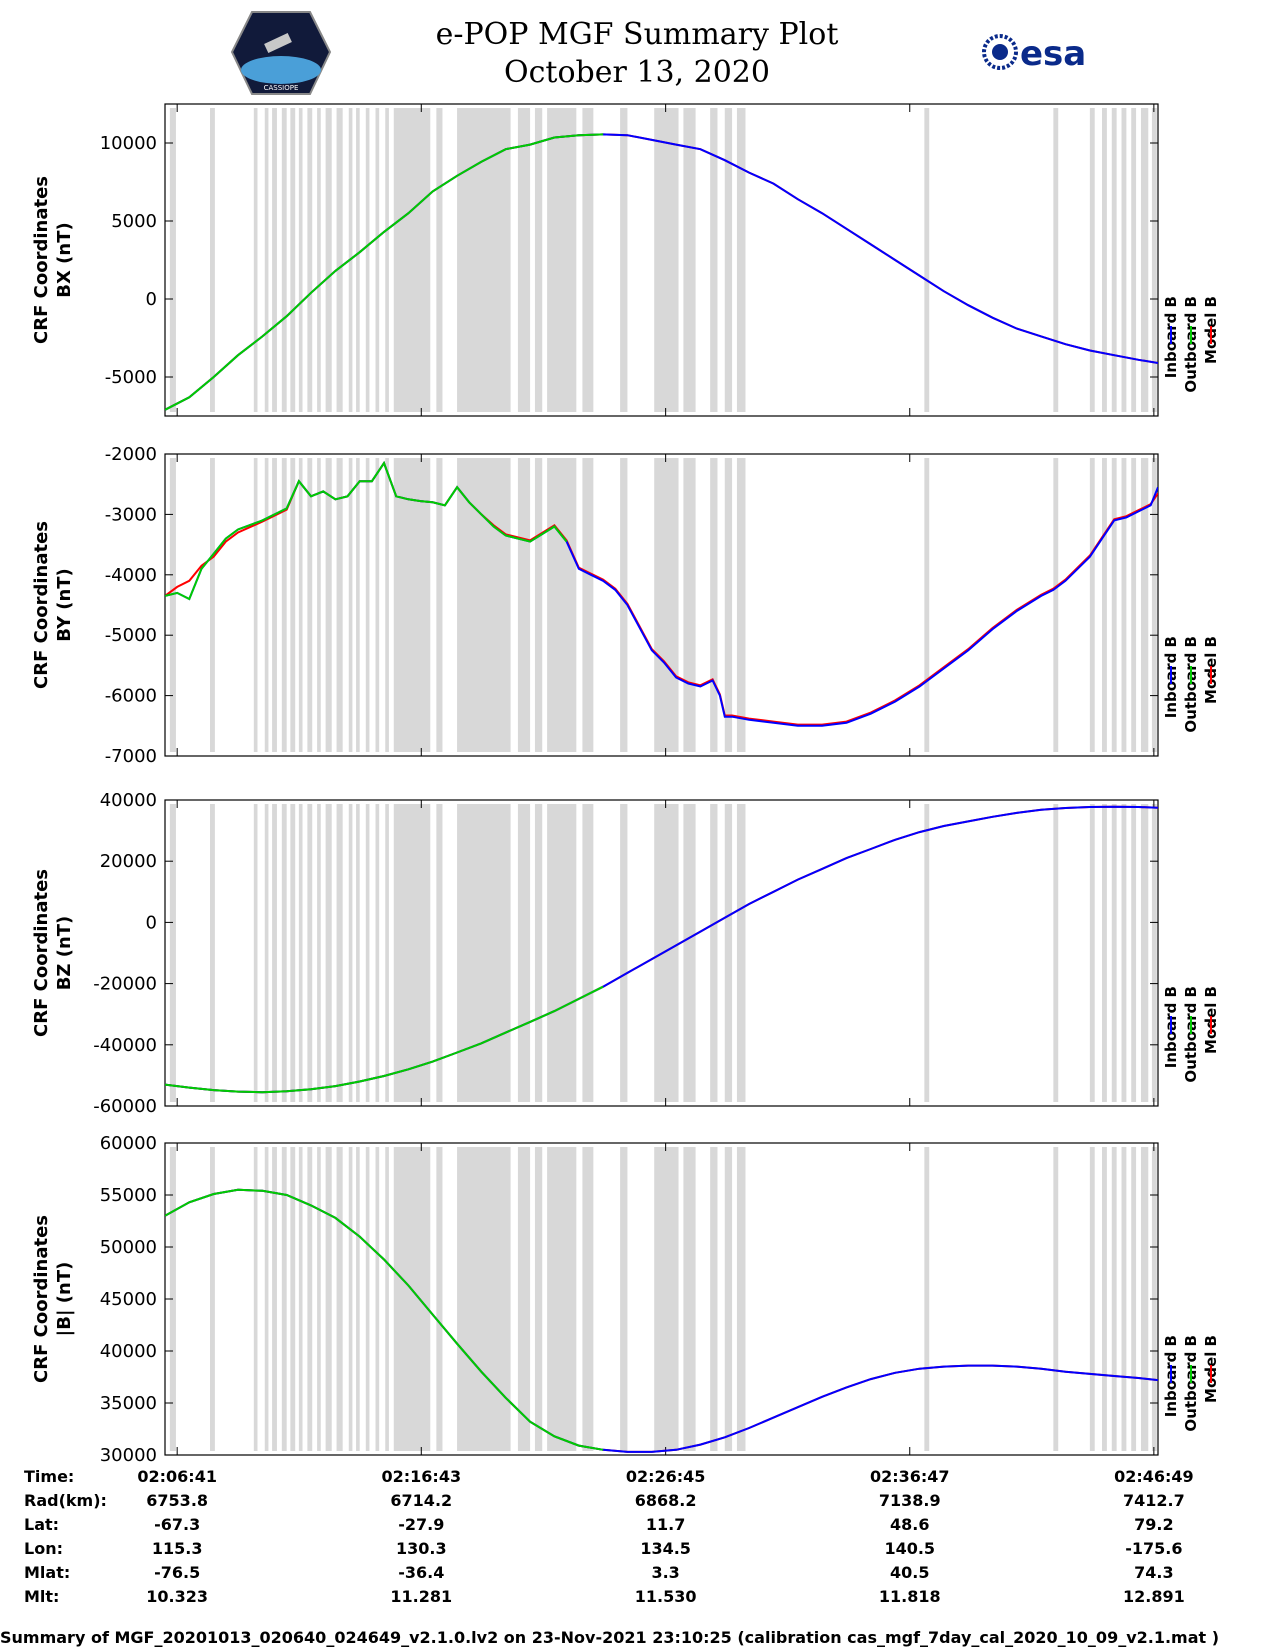 The image size is (1275, 1650). I want to click on title-line-2: October 13, 2020, so click(637, 72).